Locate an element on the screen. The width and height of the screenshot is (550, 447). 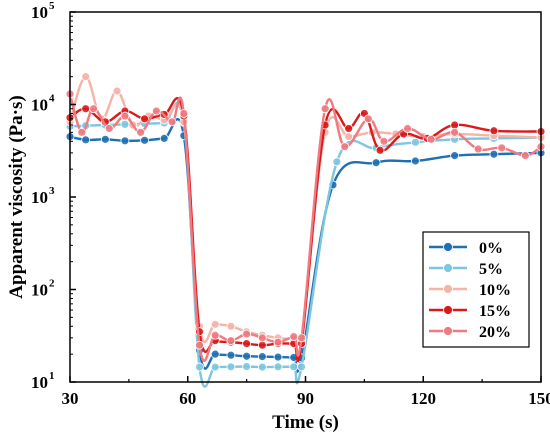
y-tick-exponent: 3 is located at coordinates (52, 191).